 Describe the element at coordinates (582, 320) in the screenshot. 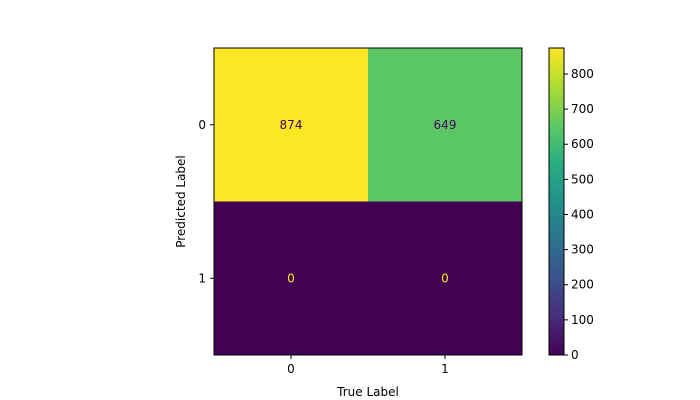

I see `colorbar-tick-label-1: 100` at that location.